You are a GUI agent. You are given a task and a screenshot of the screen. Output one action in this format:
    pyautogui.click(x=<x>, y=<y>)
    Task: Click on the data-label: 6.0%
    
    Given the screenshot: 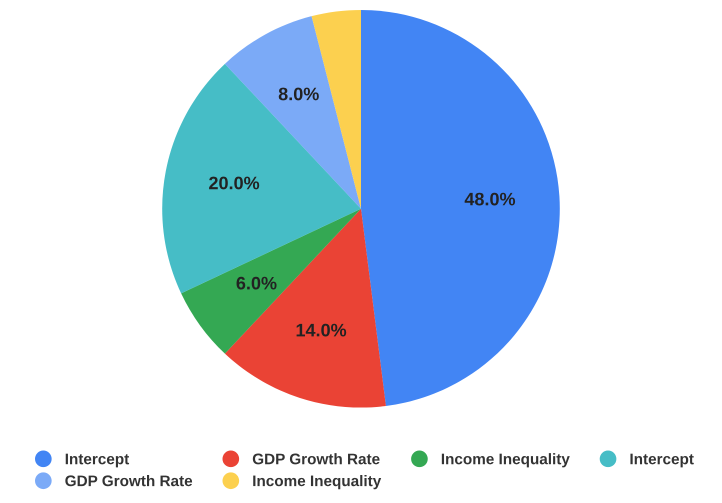 What is the action you would take?
    pyautogui.click(x=256, y=283)
    